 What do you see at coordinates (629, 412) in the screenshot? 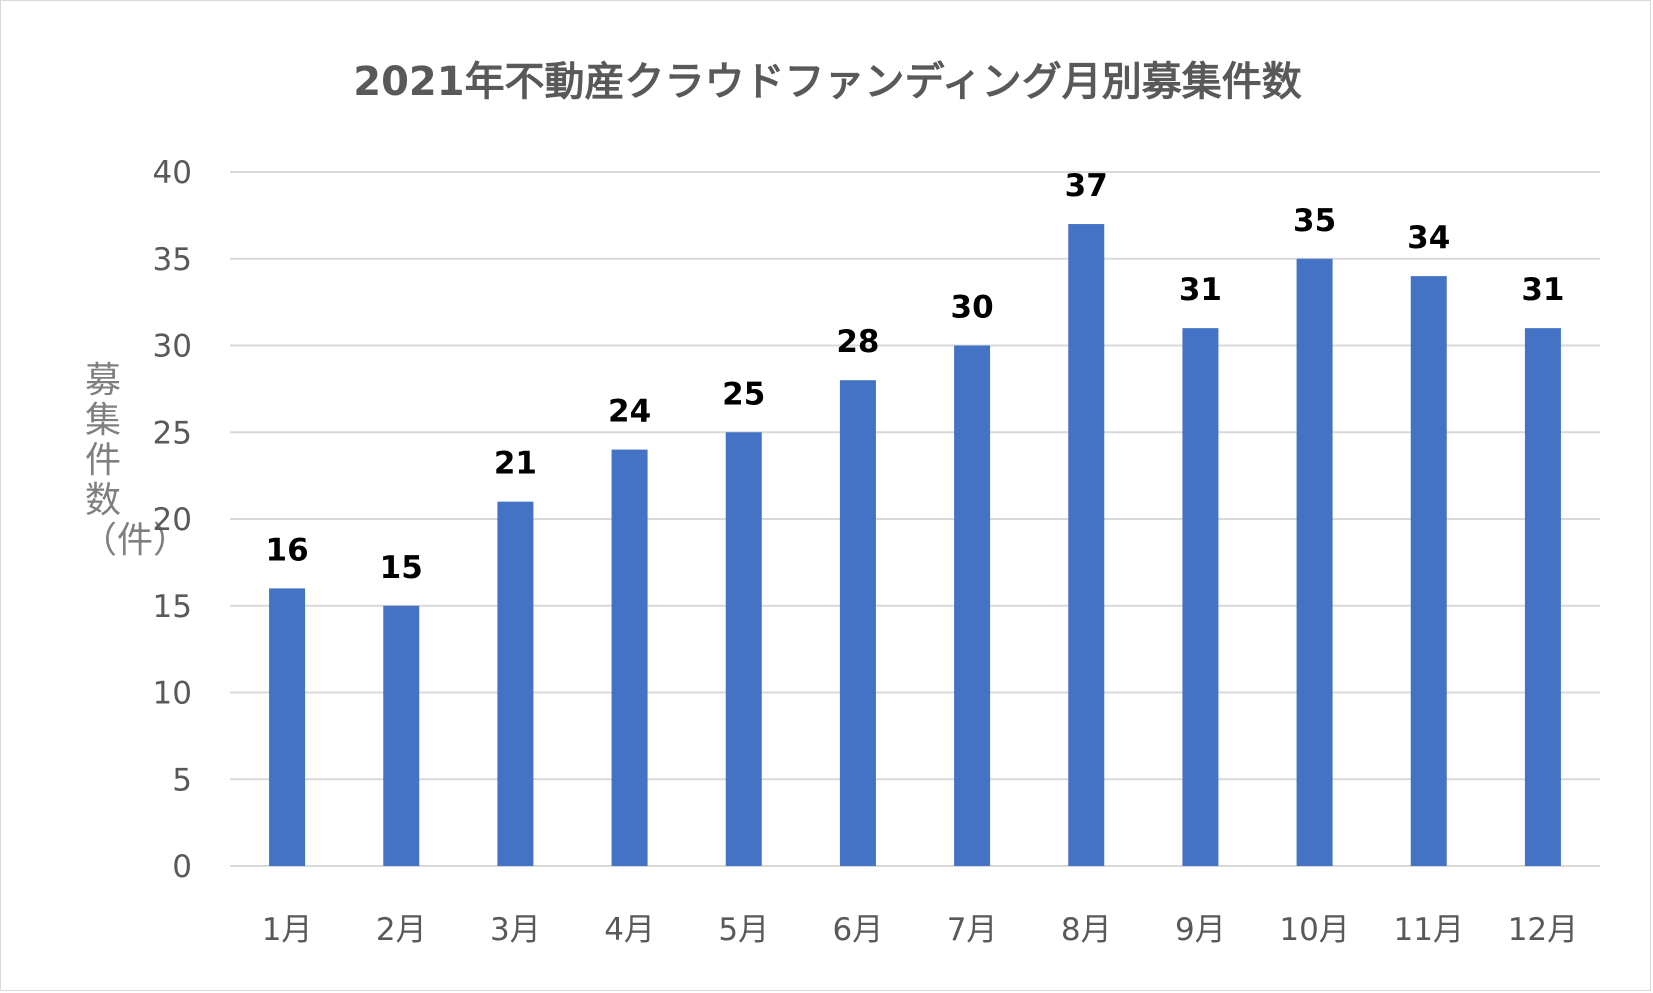
I see `data-label: 24` at bounding box center [629, 412].